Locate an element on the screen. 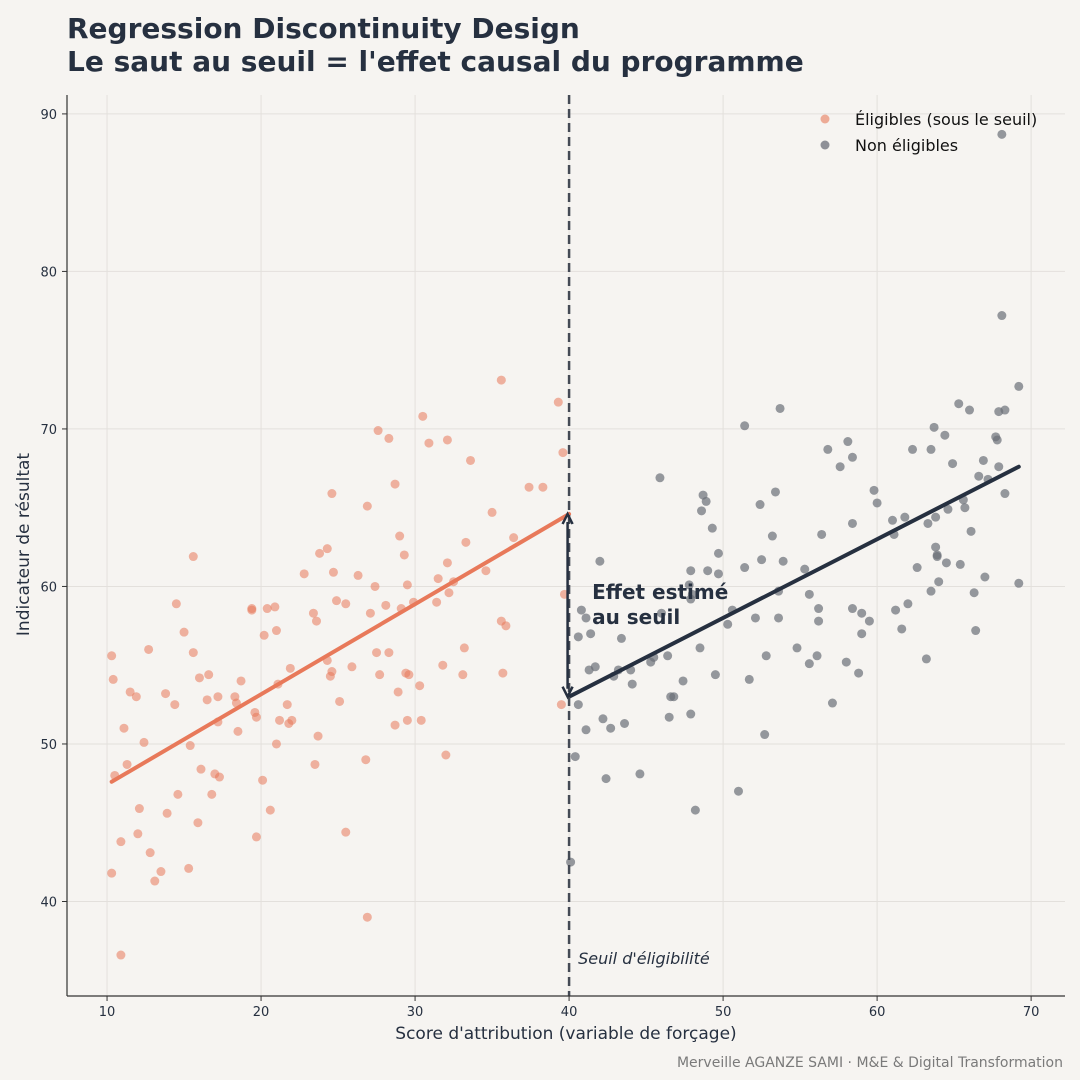 This screenshot has width=1080, height=1080. y-axis-label: Indicateur de résultat is located at coordinates (24, 545).